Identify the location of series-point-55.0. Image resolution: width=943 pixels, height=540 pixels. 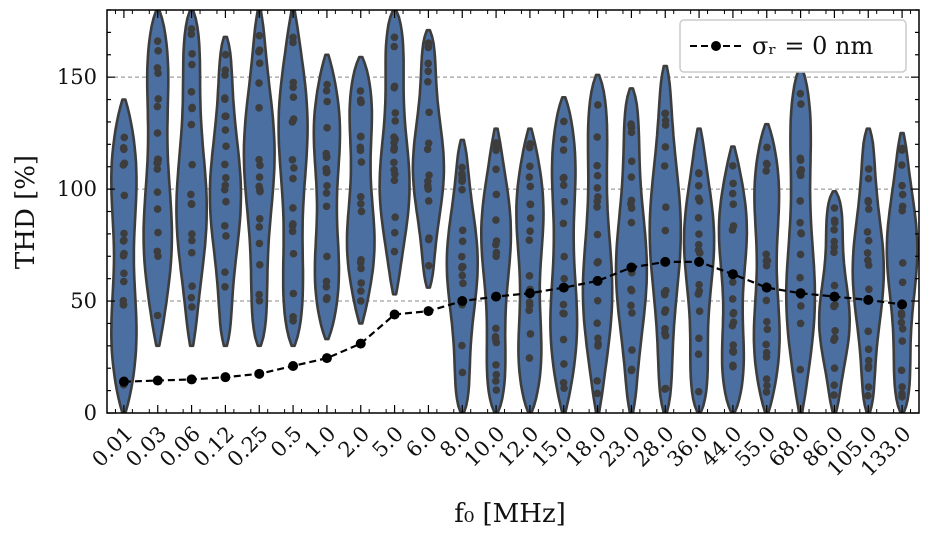
(766, 287).